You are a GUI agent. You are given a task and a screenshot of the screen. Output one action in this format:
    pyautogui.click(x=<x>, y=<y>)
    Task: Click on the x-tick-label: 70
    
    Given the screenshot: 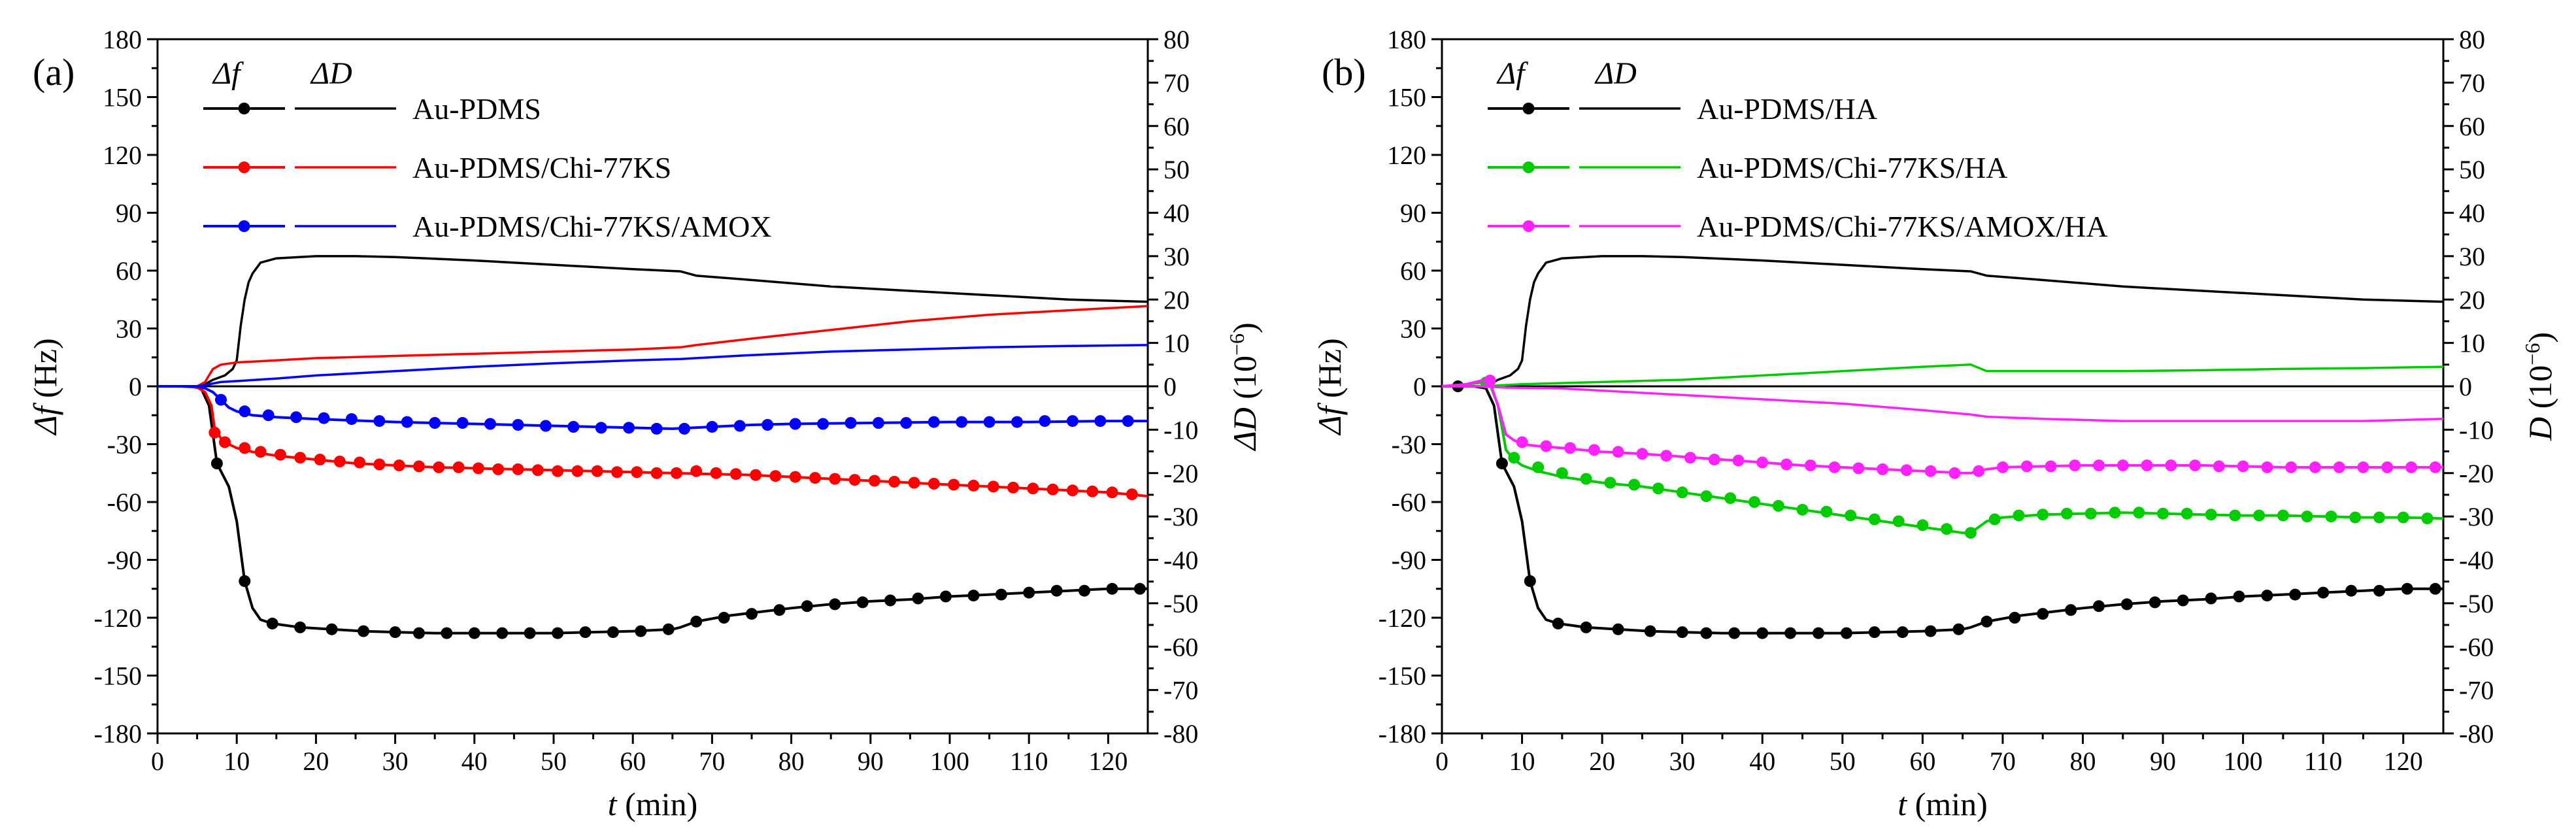 What is the action you would take?
    pyautogui.click(x=712, y=761)
    